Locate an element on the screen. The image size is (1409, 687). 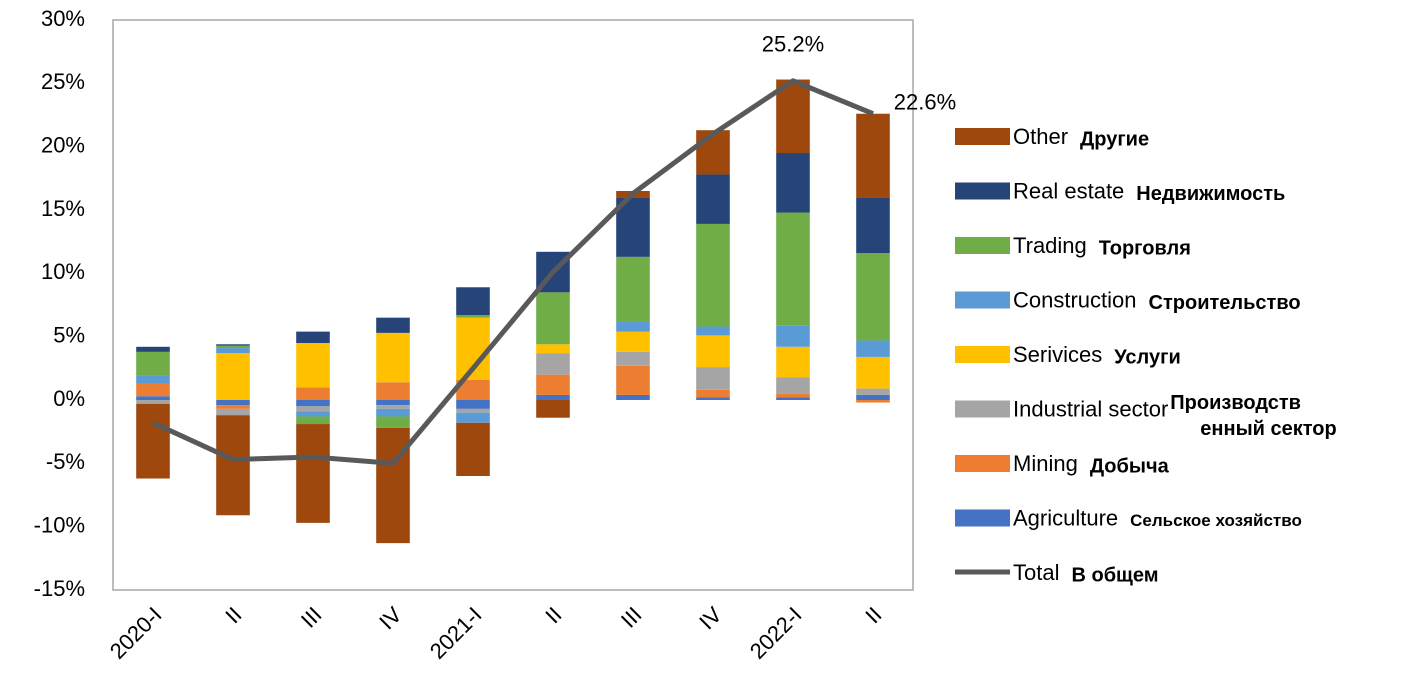
legend-label-ru: енный сектор is located at coordinates (1268, 429).